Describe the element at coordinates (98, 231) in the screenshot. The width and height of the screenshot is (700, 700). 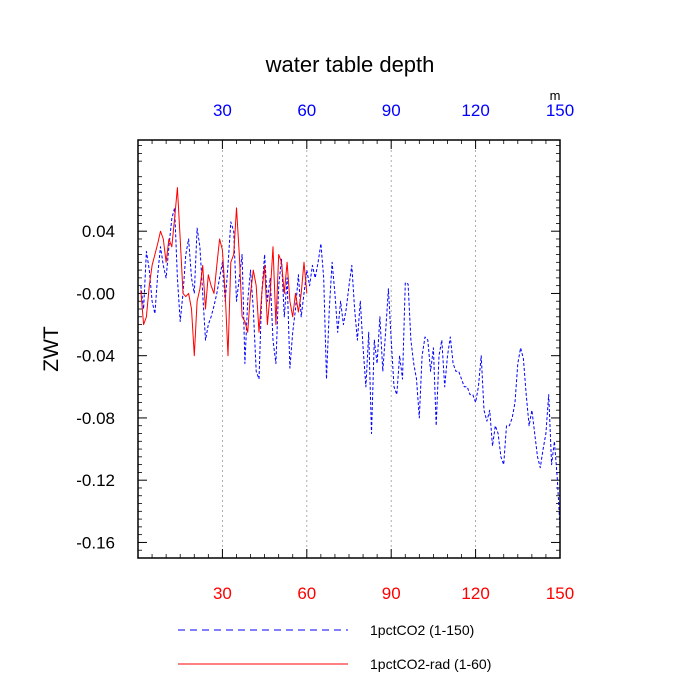
I see `y-tick-label: 0.04` at that location.